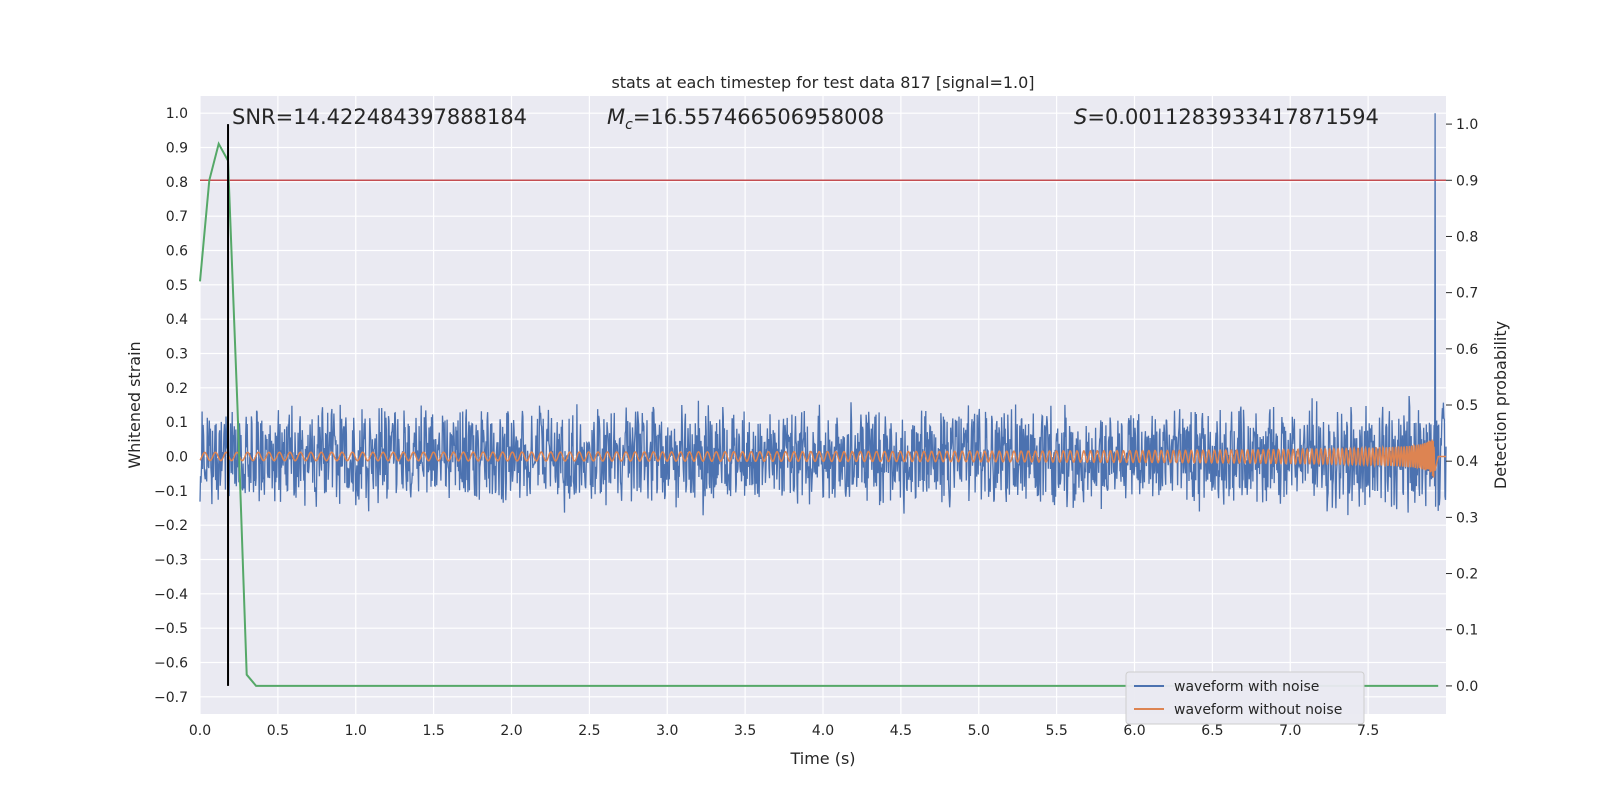 The height and width of the screenshot is (800, 1600). What do you see at coordinates (171, 595) in the screenshot?
I see `y-tick-label: −0.4` at bounding box center [171, 595].